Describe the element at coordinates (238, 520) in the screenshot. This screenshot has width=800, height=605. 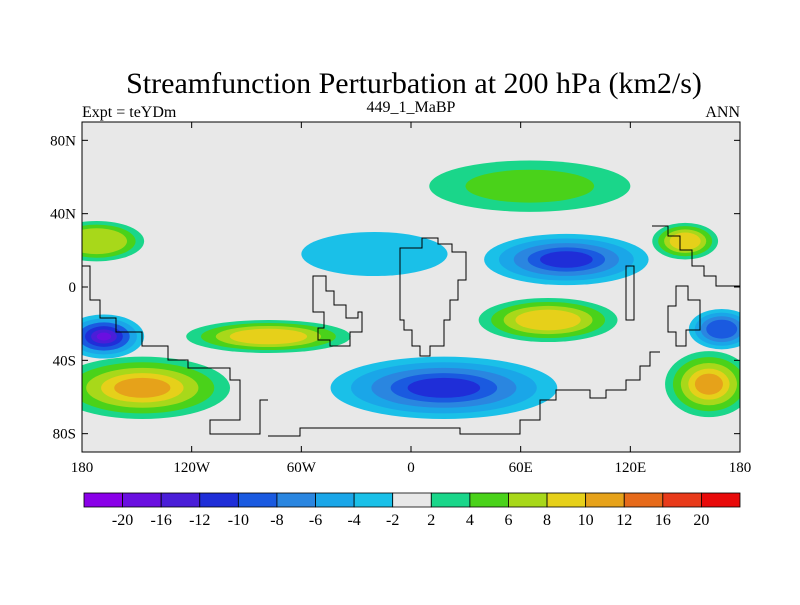
I see `colorbar-label: -10` at that location.